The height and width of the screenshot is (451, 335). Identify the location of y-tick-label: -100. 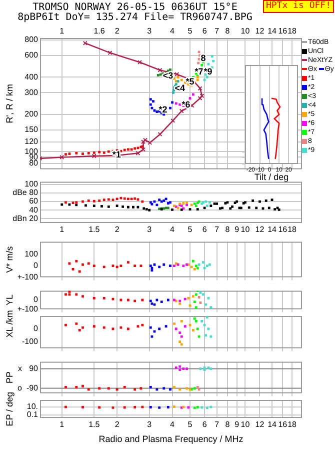
(30, 341).